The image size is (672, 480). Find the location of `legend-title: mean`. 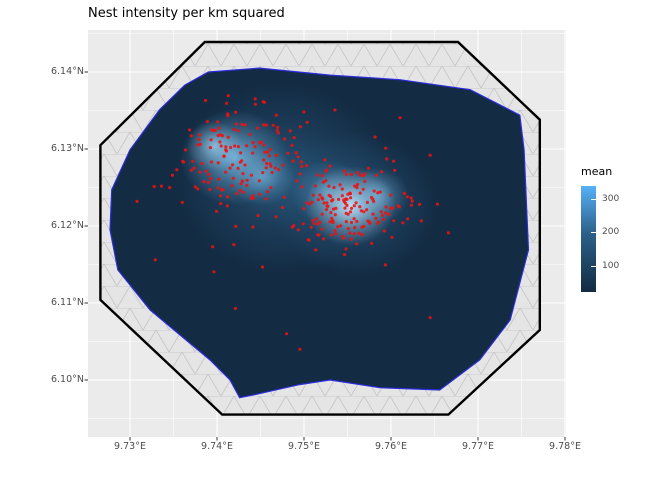

legend-title: mean is located at coordinates (597, 171).